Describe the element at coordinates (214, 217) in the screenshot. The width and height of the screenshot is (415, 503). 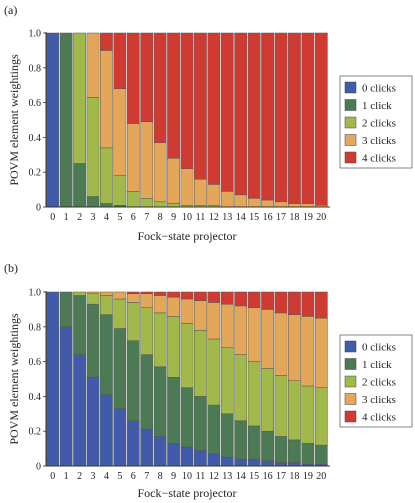
I see `x-tick-label: 12` at that location.